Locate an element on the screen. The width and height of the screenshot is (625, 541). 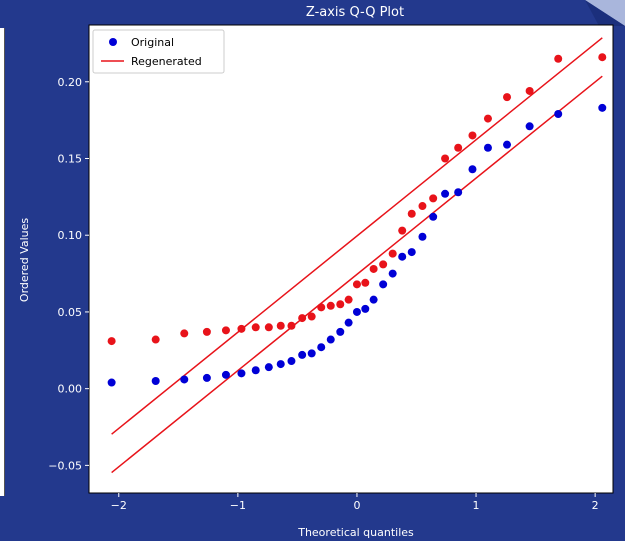
y-tick-label: 0.10 is located at coordinates (70, 235).